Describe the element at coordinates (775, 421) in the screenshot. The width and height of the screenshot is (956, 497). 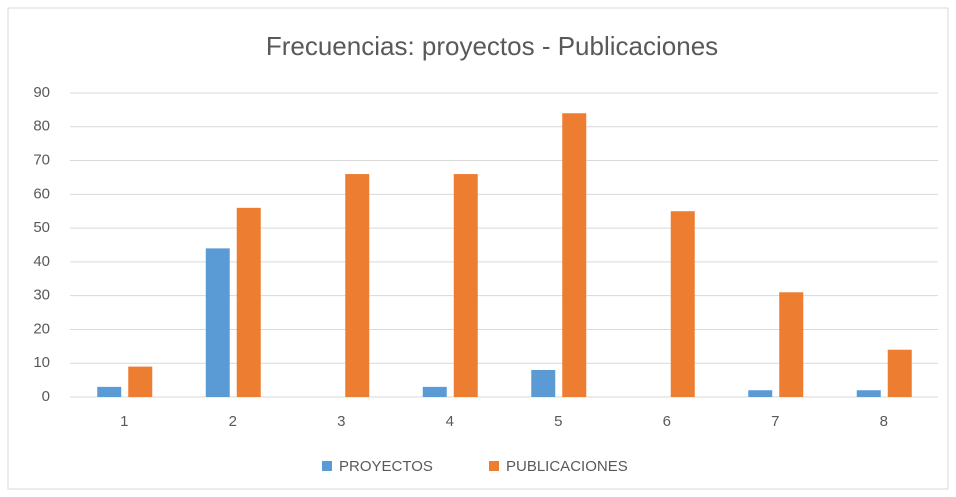
I see `x-tick-label: 7` at that location.